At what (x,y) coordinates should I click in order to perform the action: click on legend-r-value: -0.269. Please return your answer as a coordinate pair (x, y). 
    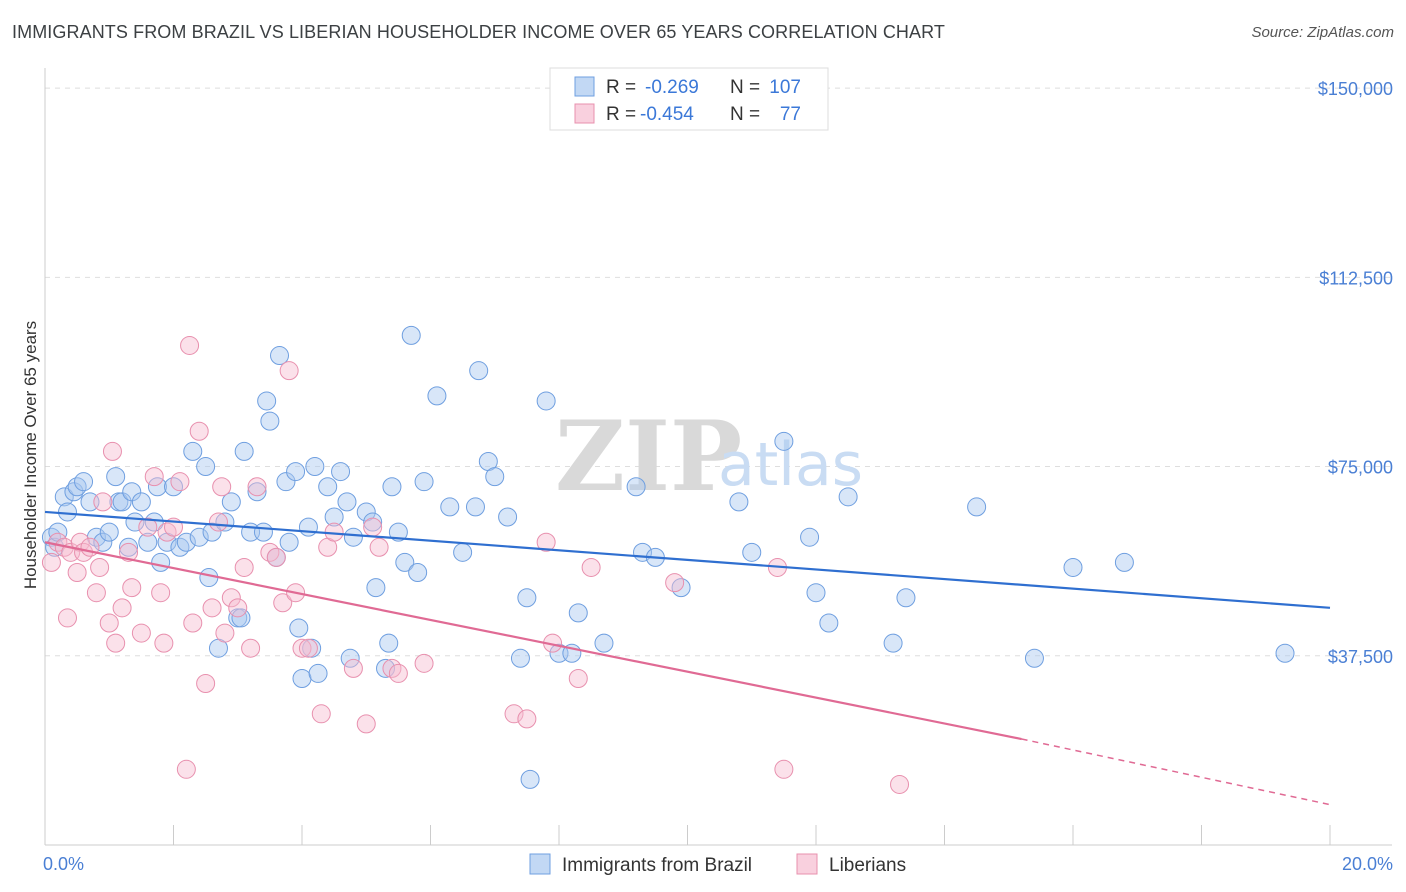
    Looking at the image, I should click on (672, 87).